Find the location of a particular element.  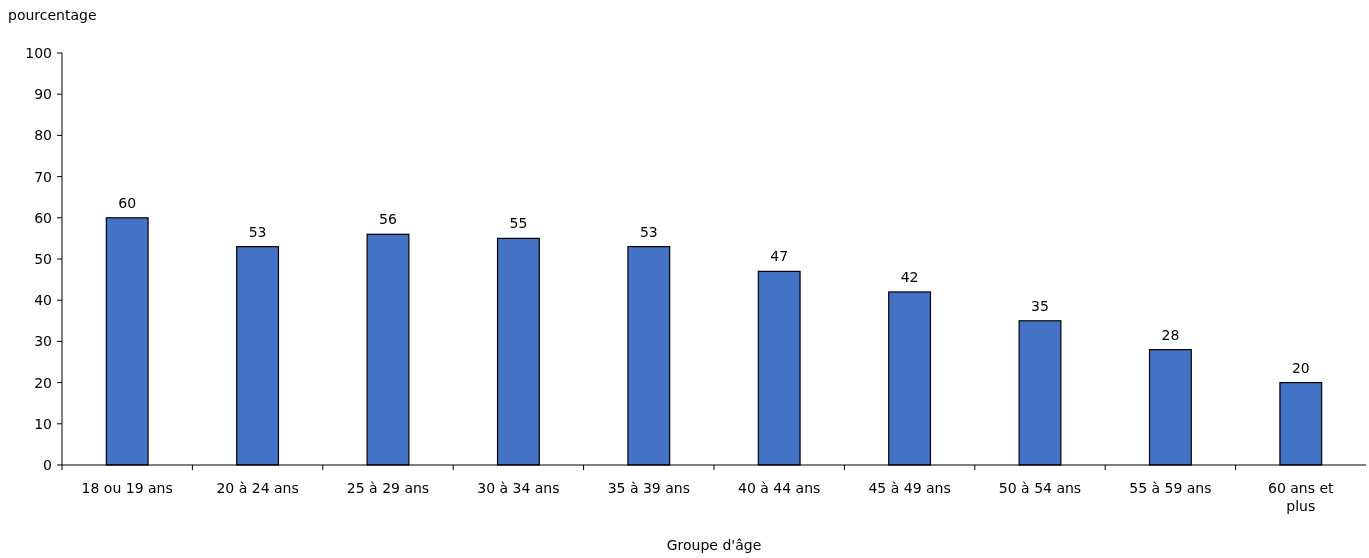

y-tick-label: 50 is located at coordinates (43, 258).